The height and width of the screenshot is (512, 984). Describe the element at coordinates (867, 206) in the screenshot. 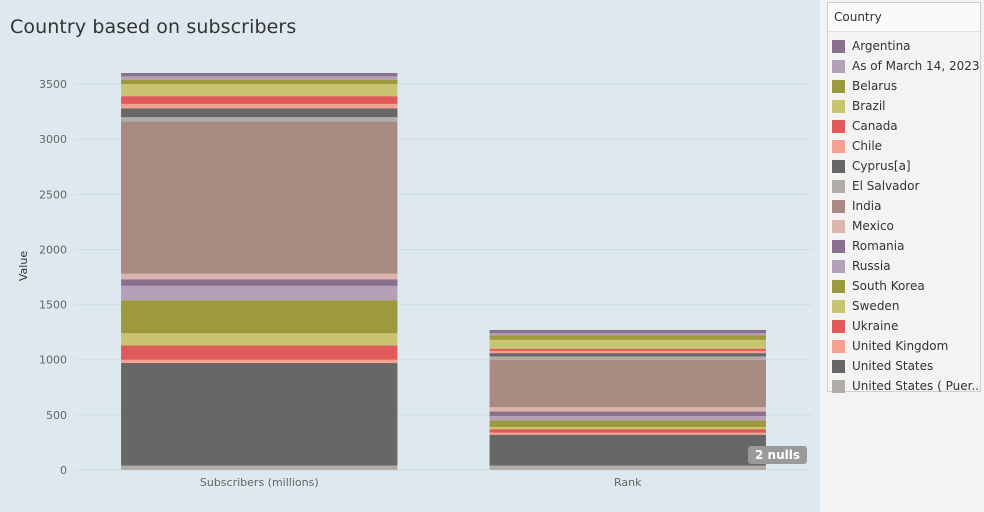

I see `legend-label: India` at that location.